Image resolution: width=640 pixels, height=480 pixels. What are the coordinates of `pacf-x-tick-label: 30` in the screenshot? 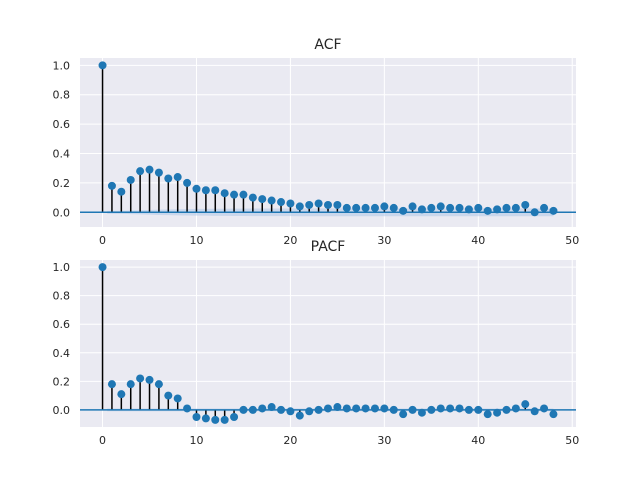 It's located at (384, 440).